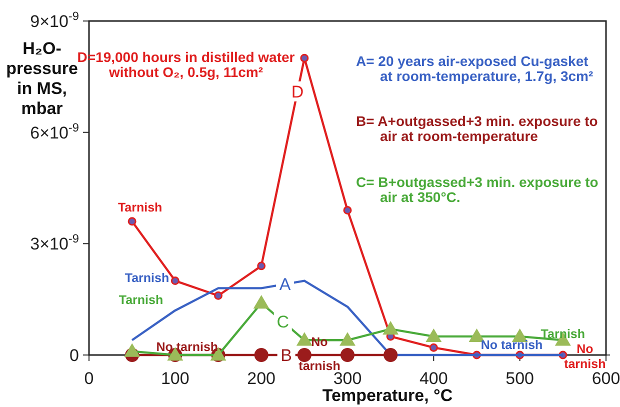  I want to click on x-tick-label: 500, so click(520, 378).